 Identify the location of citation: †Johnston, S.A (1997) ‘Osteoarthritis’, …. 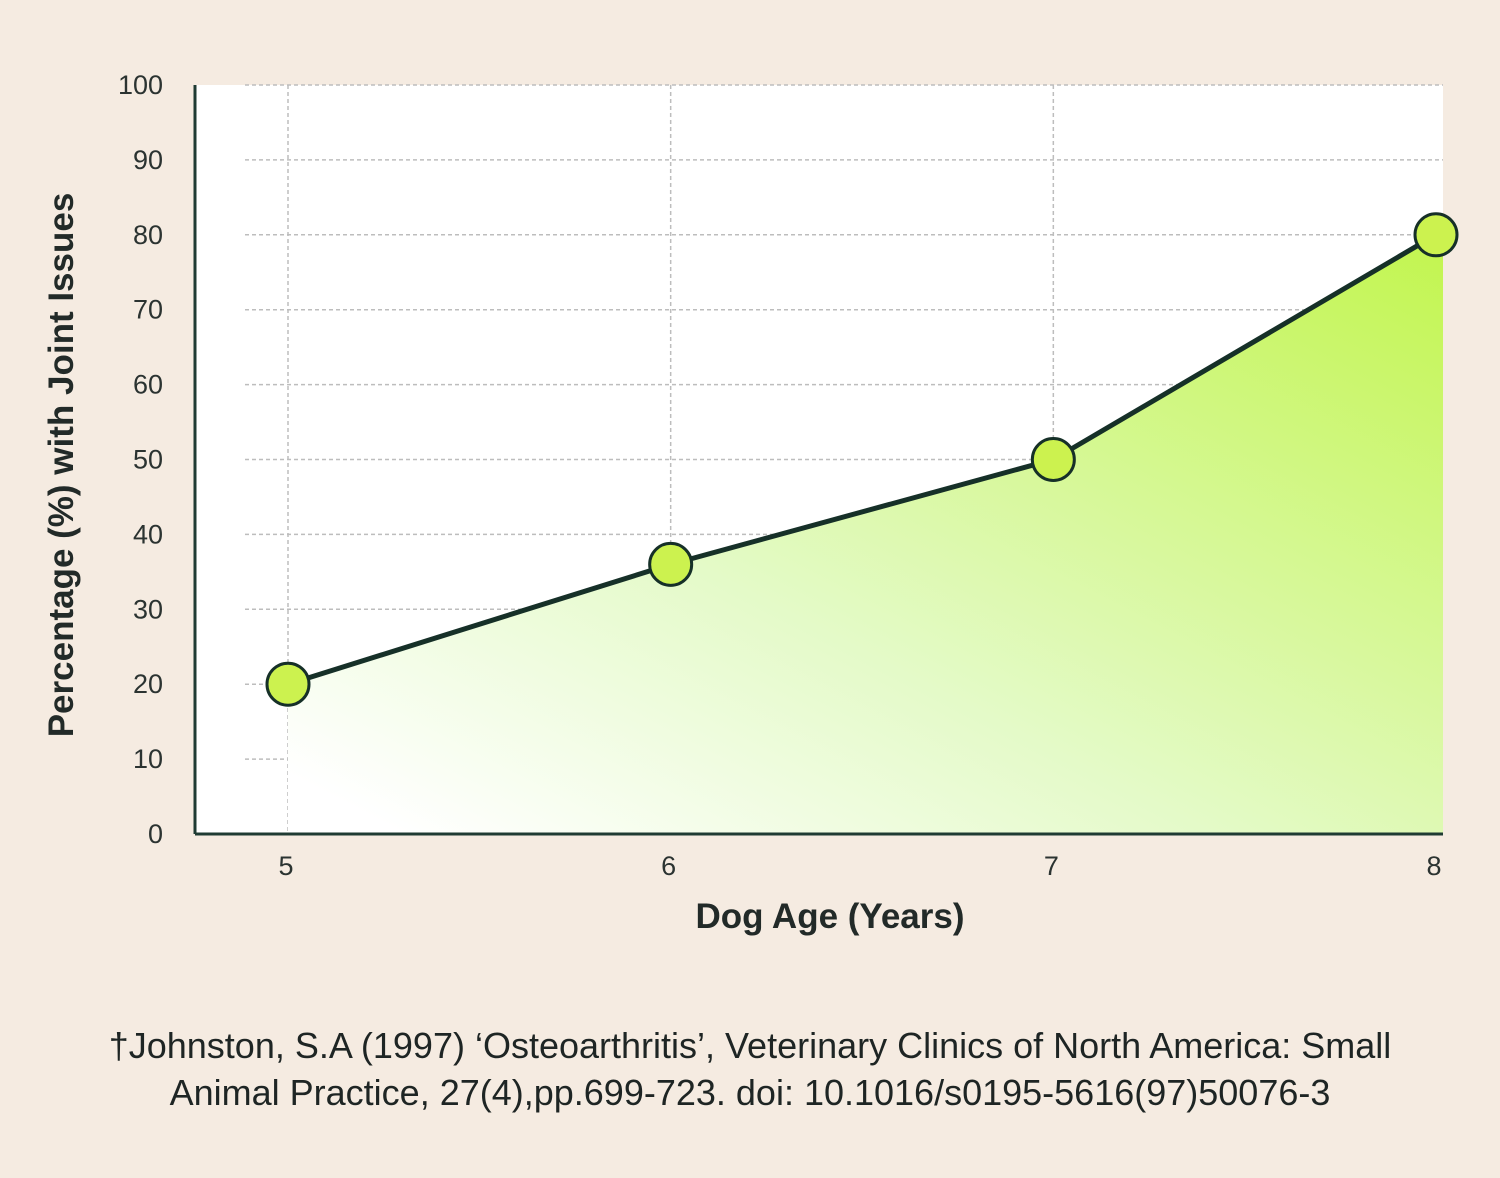
(750, 1069).